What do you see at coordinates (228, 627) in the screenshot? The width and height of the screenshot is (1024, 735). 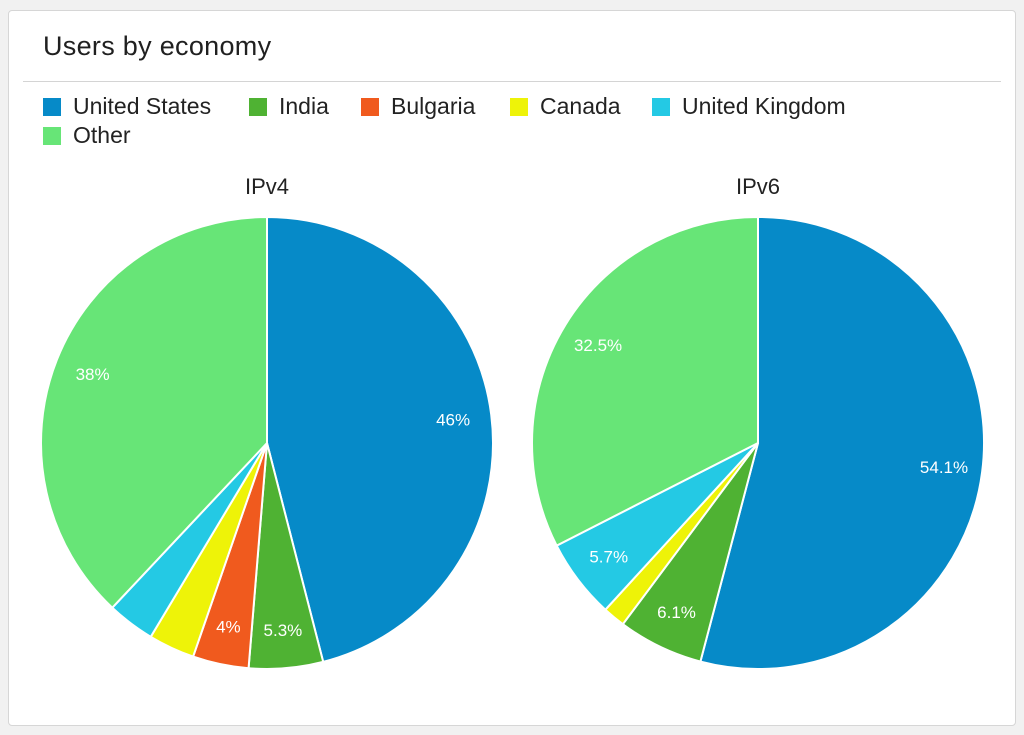 I see `slice-label-bulgaria: 4%` at bounding box center [228, 627].